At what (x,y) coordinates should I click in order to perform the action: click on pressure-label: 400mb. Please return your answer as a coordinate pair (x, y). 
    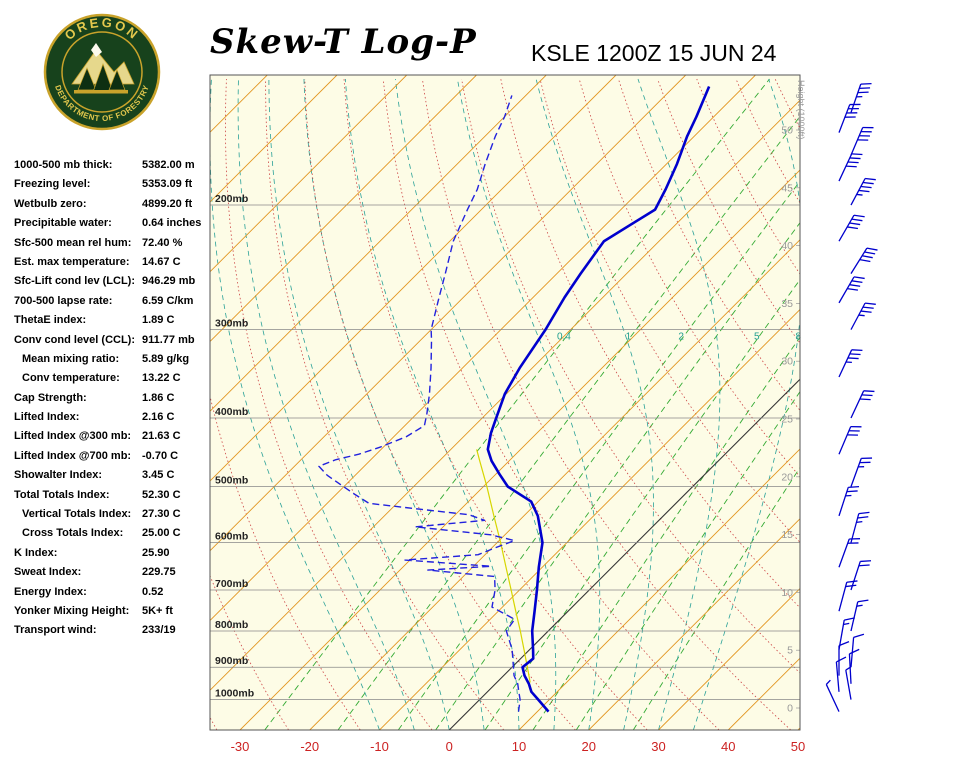
    Looking at the image, I should click on (231, 412).